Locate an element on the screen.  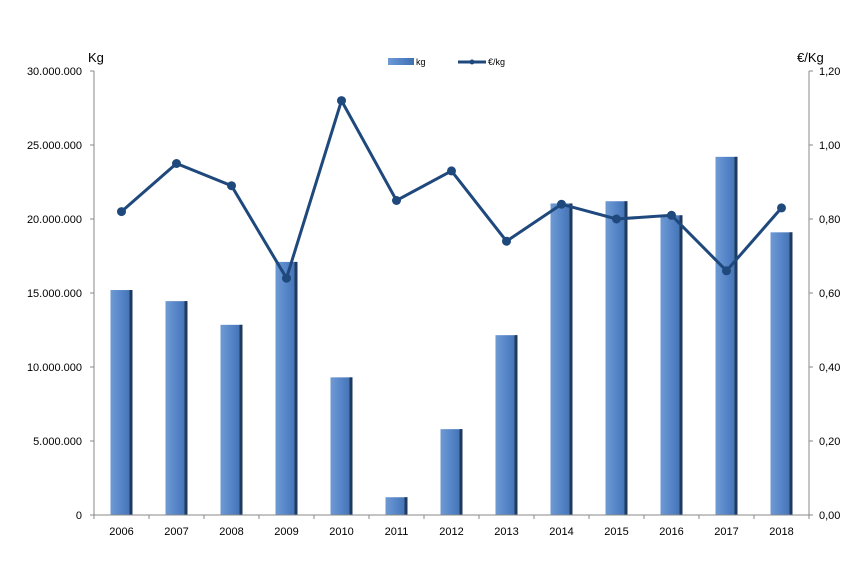
y2-tick-label: 0,80 is located at coordinates (829, 220).